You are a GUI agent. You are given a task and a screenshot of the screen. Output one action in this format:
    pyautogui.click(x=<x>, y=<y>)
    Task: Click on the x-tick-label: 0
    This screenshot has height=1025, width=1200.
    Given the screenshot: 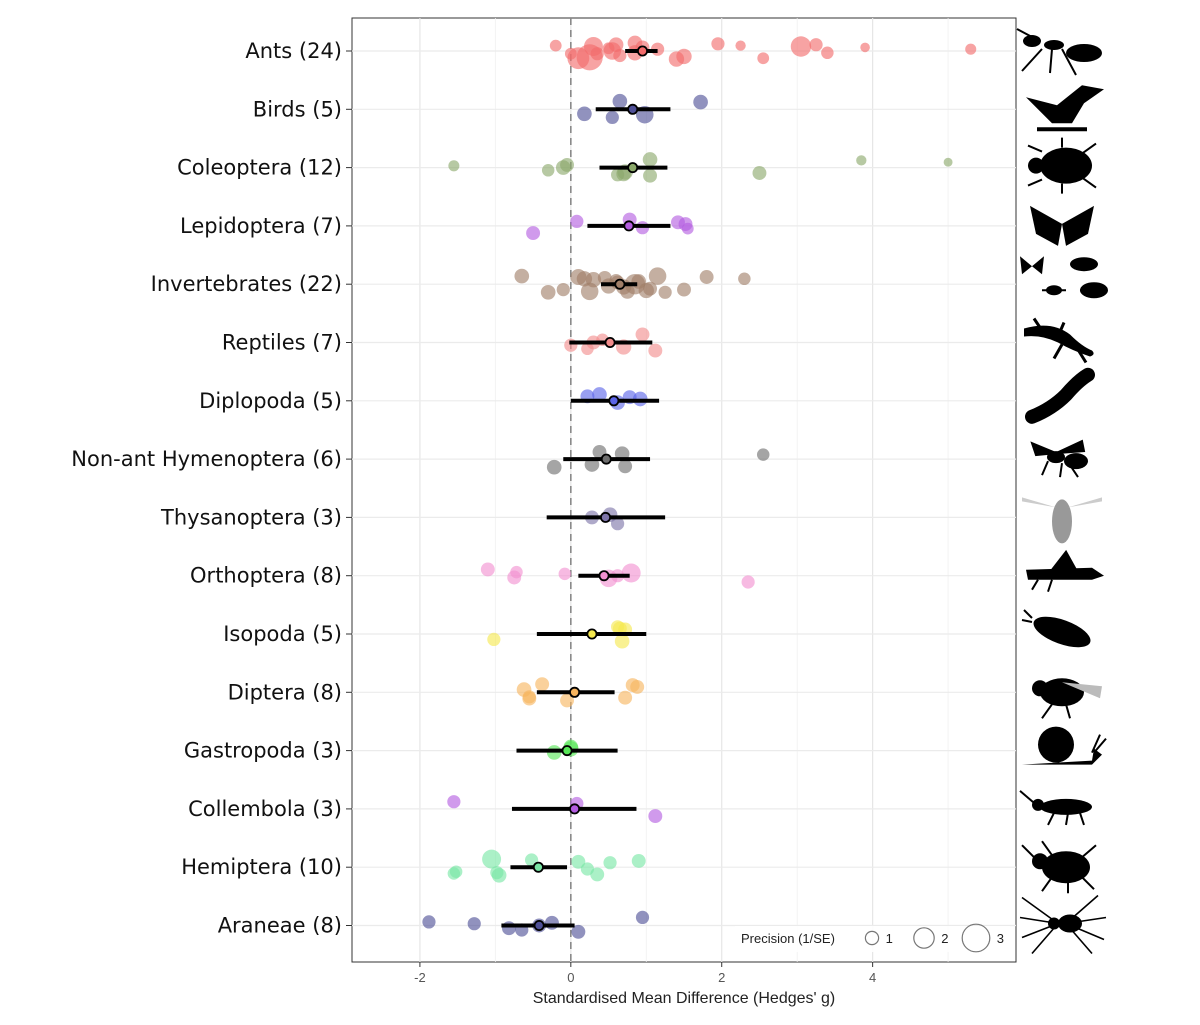 What is the action you would take?
    pyautogui.click(x=570, y=977)
    